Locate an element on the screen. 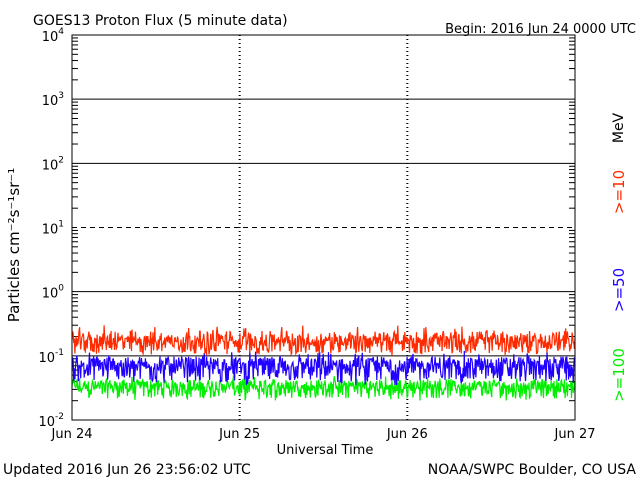 The width and height of the screenshot is (640, 480). chart-title: GOES13 Proton Flux (5 minute data) is located at coordinates (160, 21).